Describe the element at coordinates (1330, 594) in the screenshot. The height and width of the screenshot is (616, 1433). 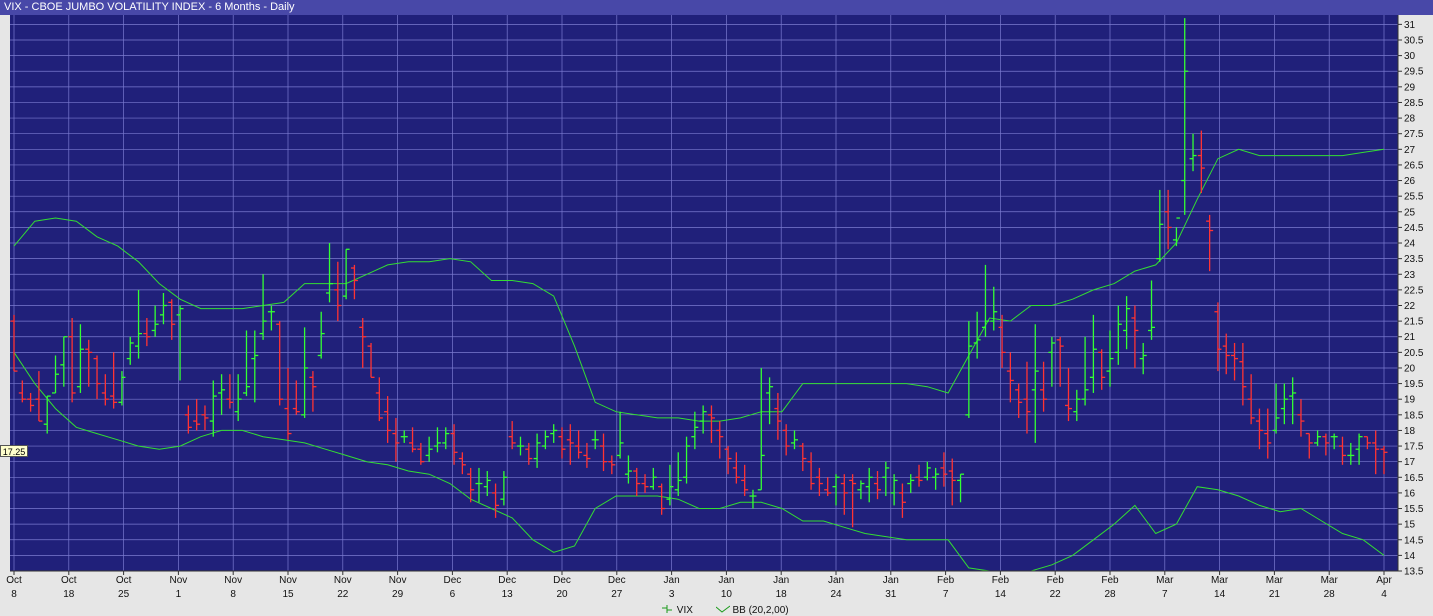
I see `x-tick-day: 28` at that location.